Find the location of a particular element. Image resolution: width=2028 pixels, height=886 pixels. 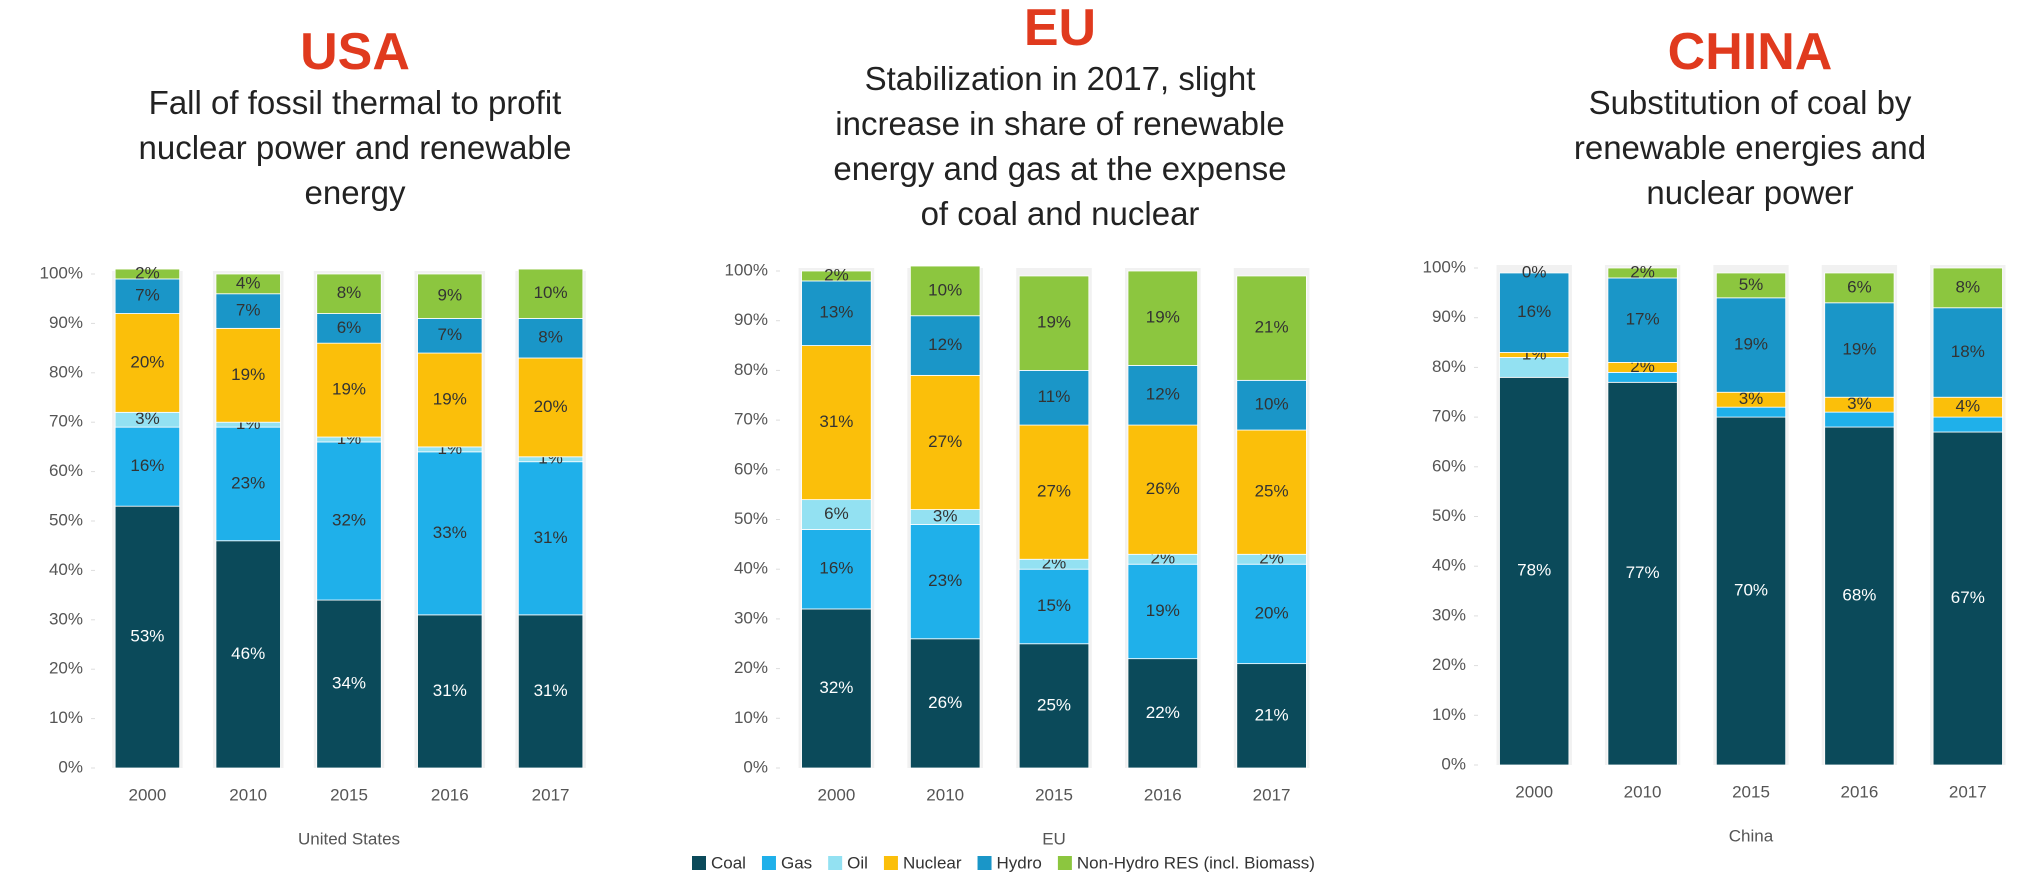

data-label: 25% is located at coordinates (1272, 491).